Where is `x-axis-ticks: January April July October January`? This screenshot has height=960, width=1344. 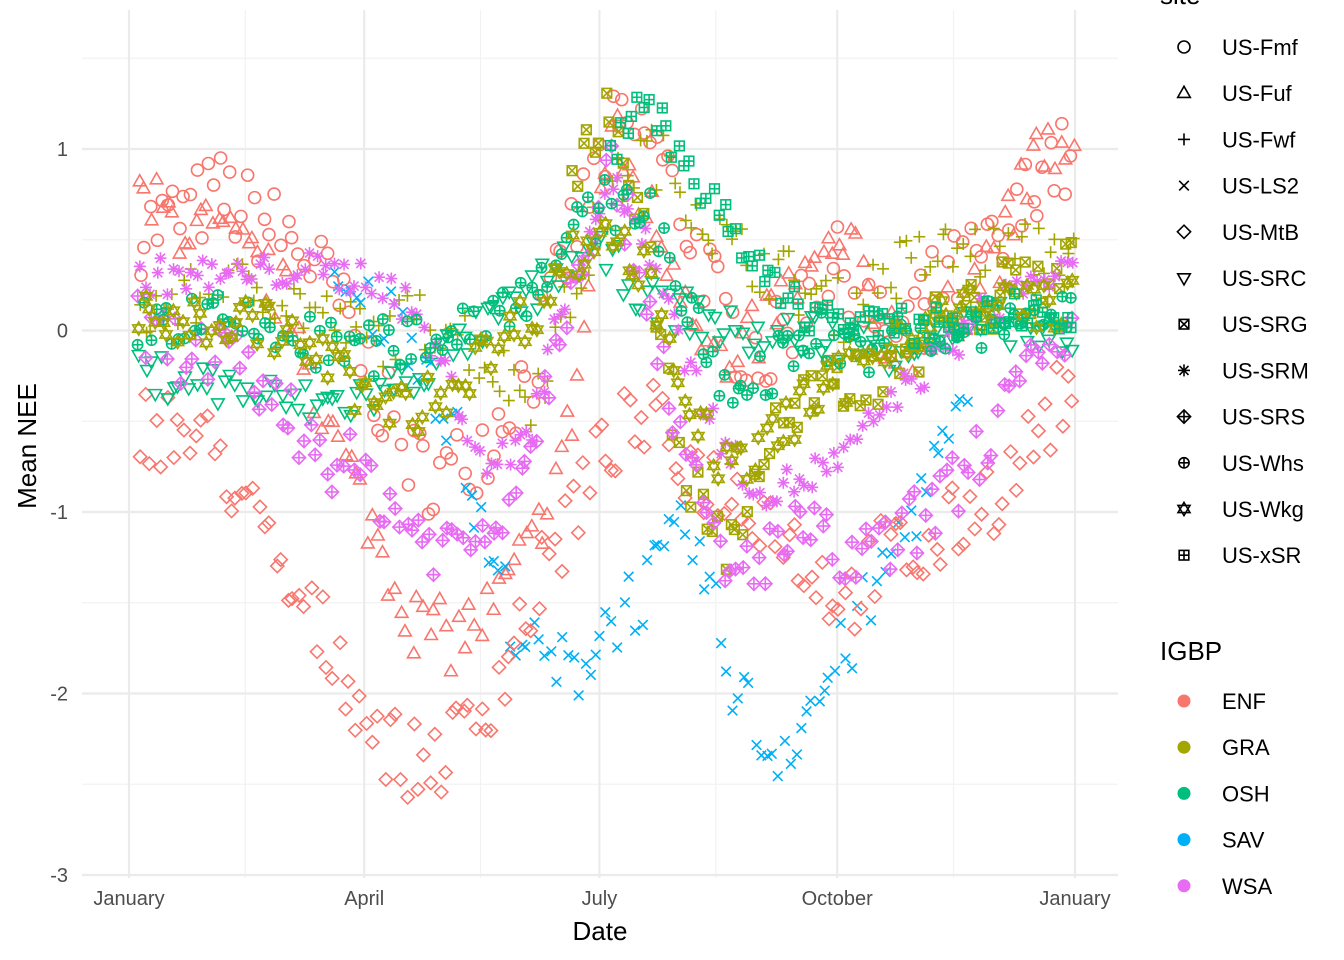
x-axis-ticks: January April July October January is located at coordinates (601, 899).